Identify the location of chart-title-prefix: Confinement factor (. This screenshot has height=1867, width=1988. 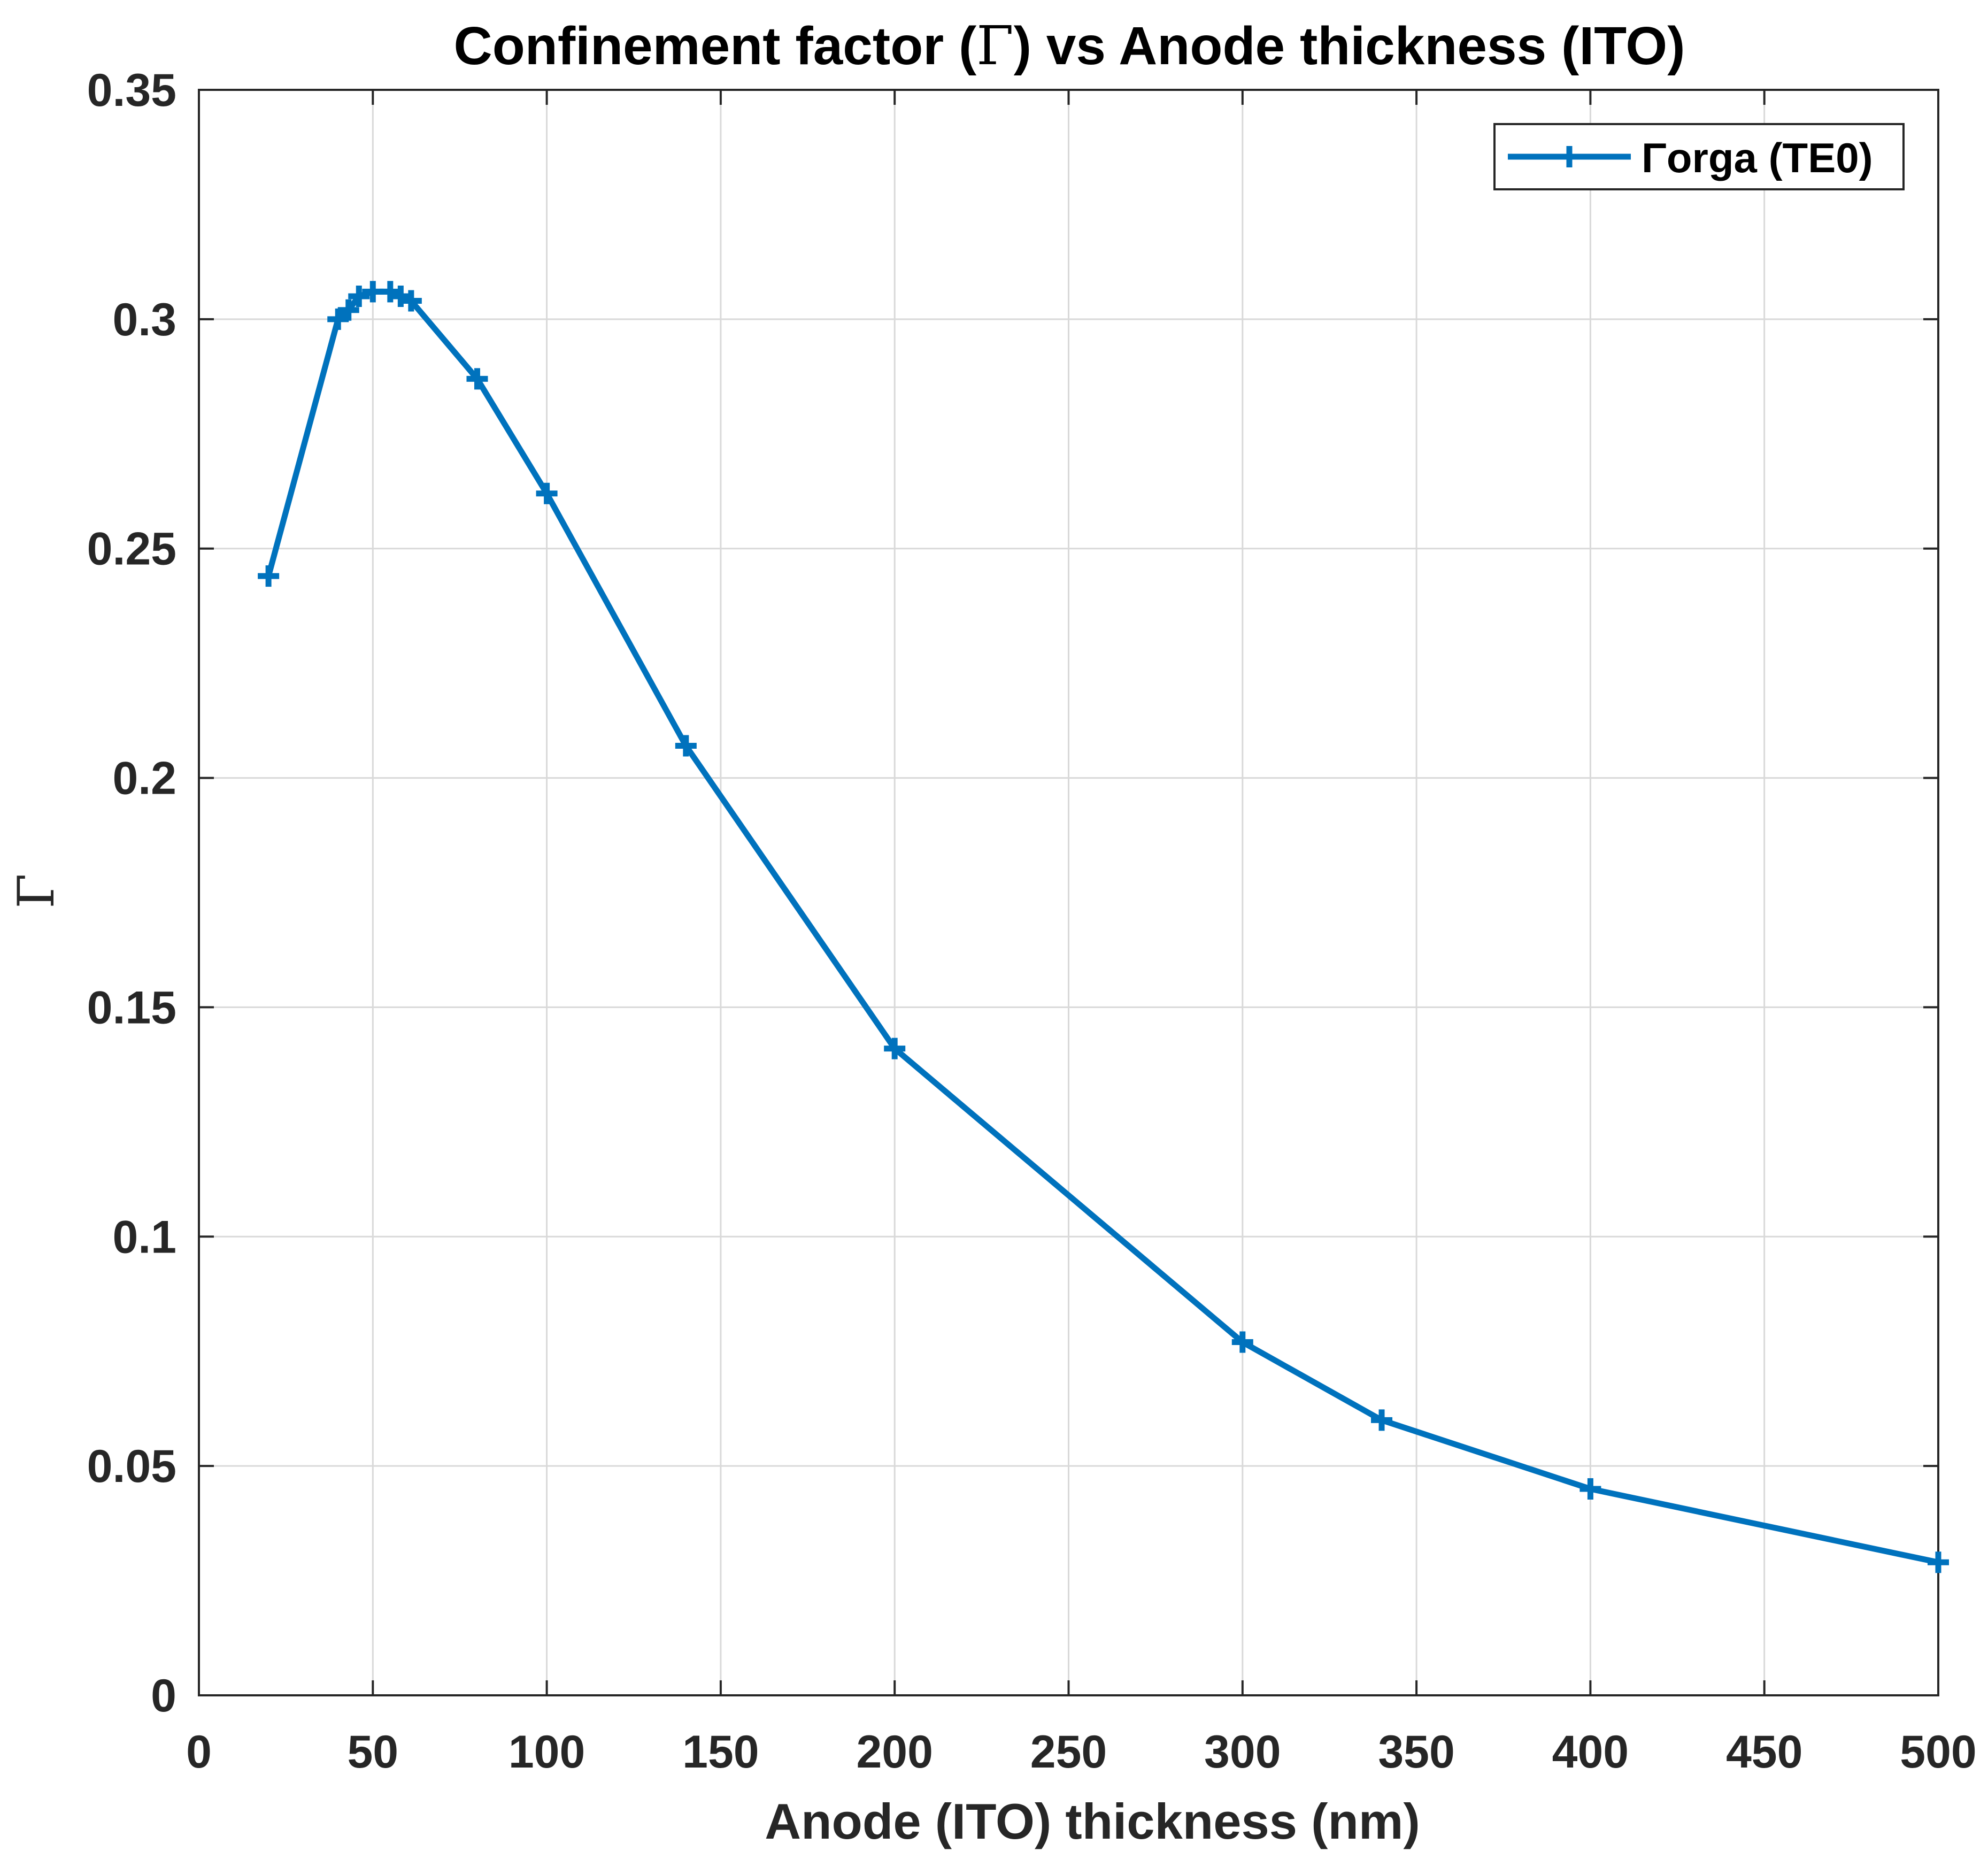
(715, 46).